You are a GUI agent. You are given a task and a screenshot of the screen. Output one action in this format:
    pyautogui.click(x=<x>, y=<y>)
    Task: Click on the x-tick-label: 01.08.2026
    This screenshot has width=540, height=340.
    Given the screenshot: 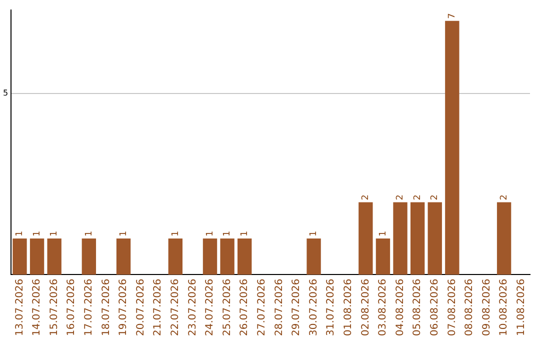 What is the action you would take?
    pyautogui.click(x=348, y=307)
    